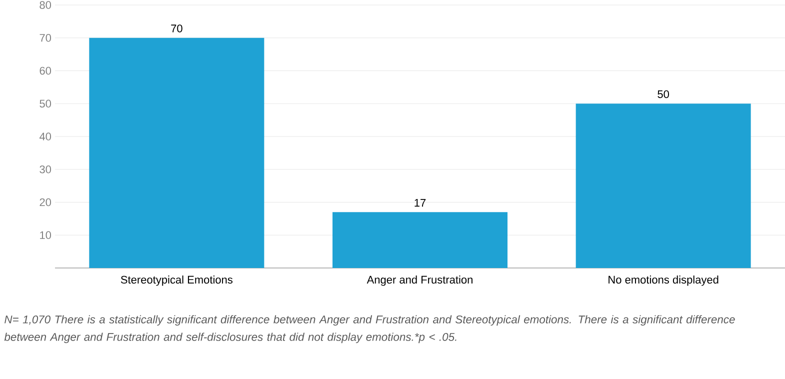  I want to click on data-label: 70, so click(176, 28).